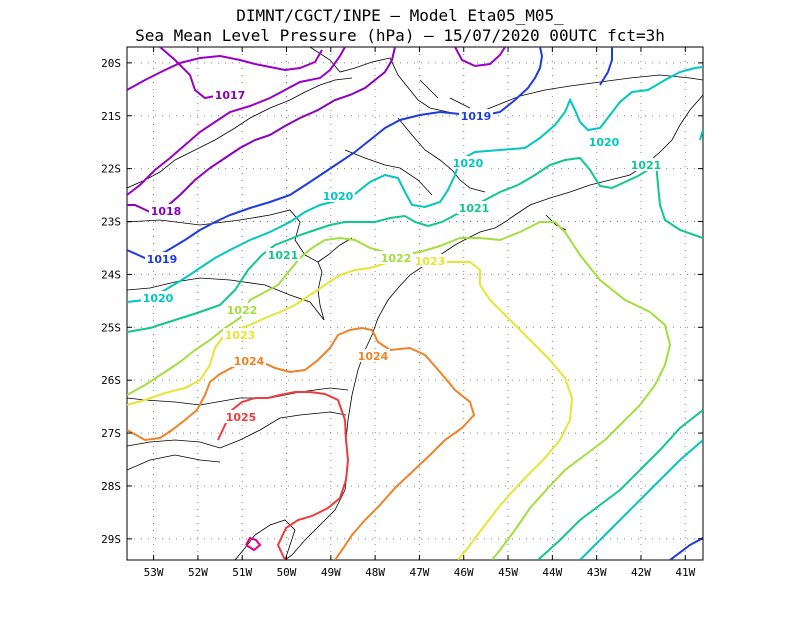 The image size is (800, 618). What do you see at coordinates (198, 572) in the screenshot?
I see `x-tick-label: 52W` at bounding box center [198, 572].